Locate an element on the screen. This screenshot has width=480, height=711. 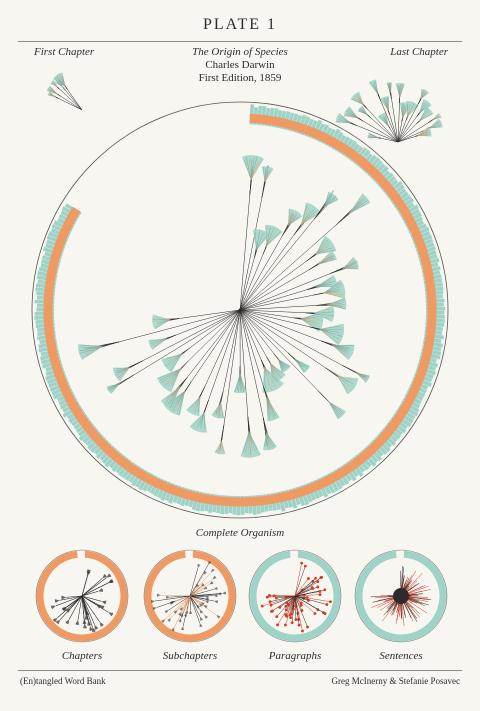
first-leaf-fan is located at coordinates (59, 79).